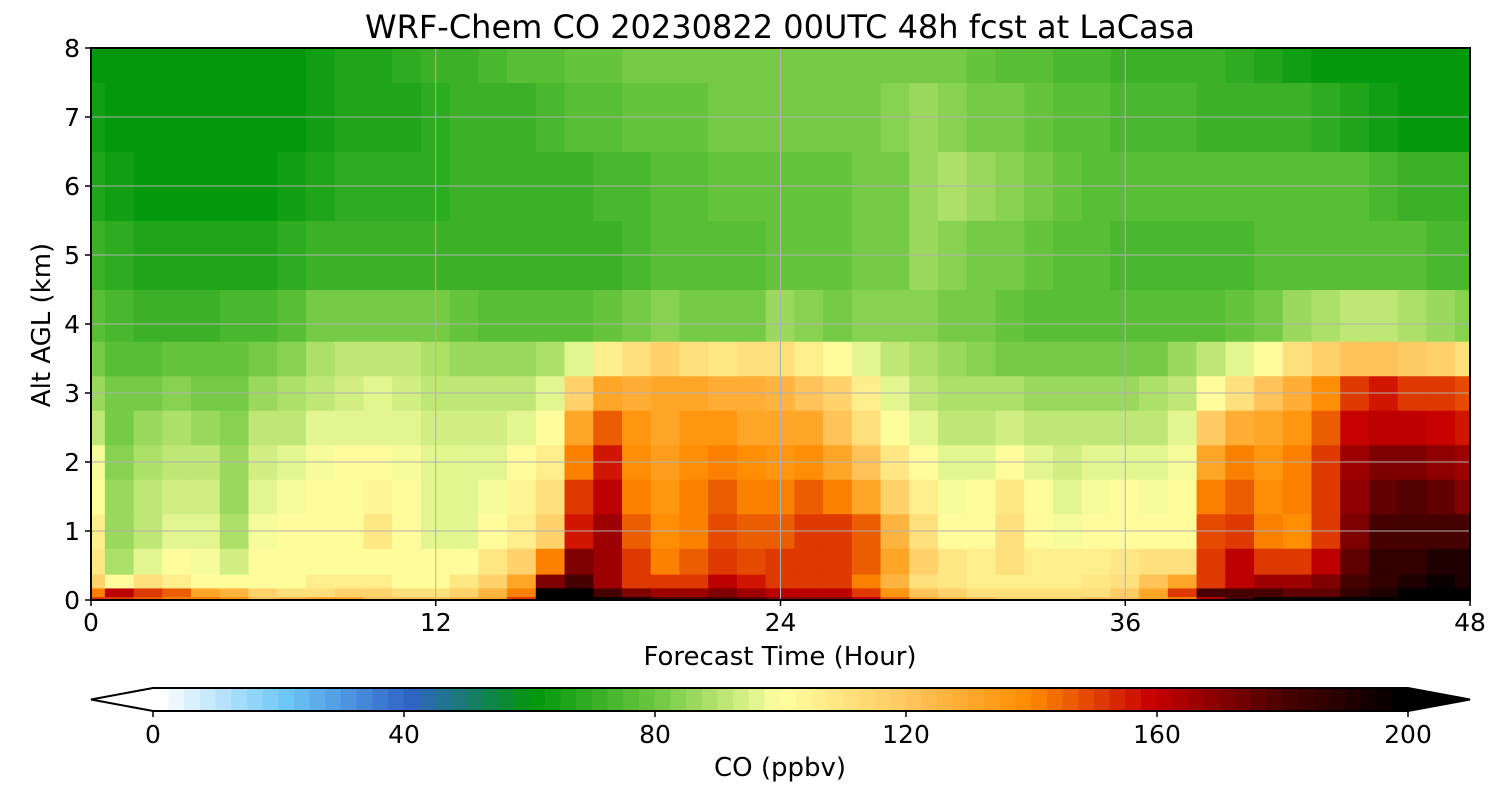  What do you see at coordinates (72, 393) in the screenshot?
I see `y-tick-label: 3` at bounding box center [72, 393].